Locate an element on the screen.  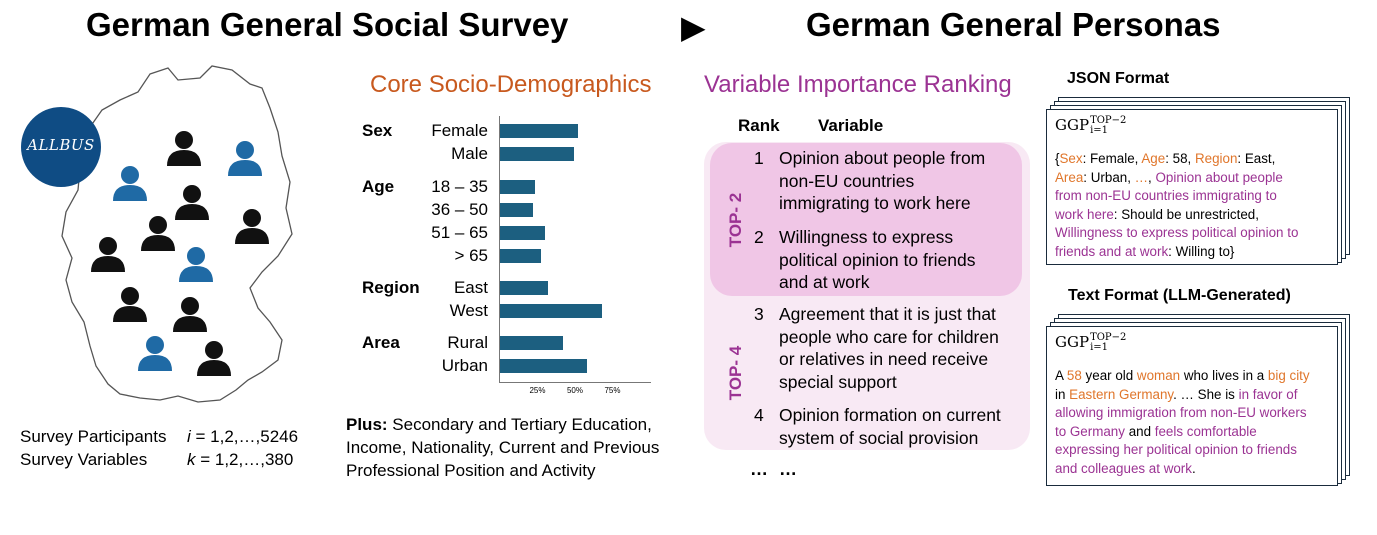
germany-outline is located at coordinates (177, 234).